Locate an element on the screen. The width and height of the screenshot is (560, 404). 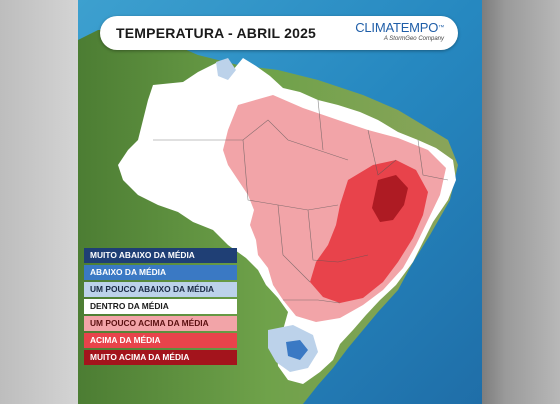
legend-item-muito-abaixo: MUITO ABAIXO DA MÉDIA is located at coordinates (160, 255).